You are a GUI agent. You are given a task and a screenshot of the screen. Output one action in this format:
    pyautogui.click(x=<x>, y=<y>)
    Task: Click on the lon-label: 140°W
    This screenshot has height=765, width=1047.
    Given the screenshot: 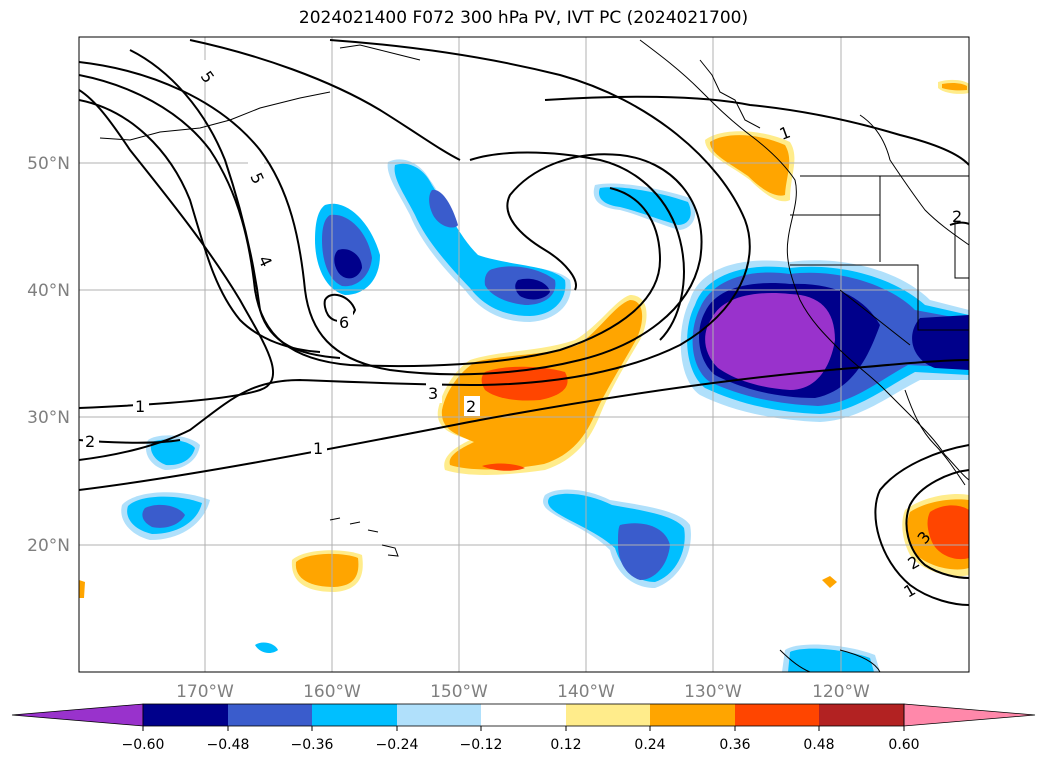 What is the action you would take?
    pyautogui.click(x=586, y=692)
    